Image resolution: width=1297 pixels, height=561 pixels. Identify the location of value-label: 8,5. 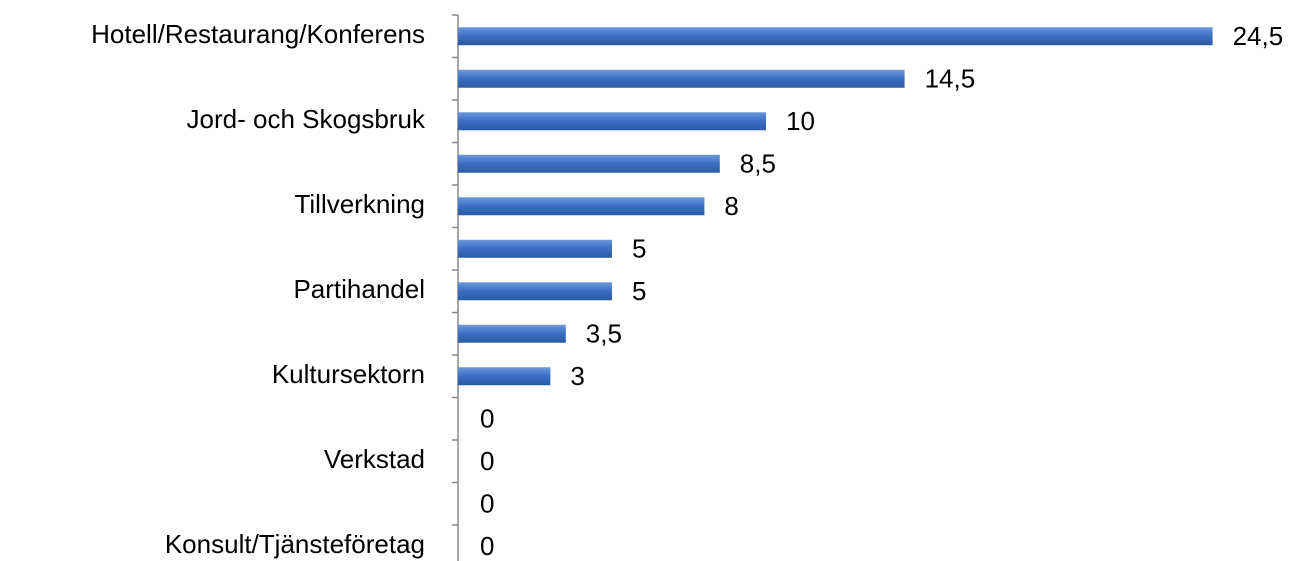
(758, 164).